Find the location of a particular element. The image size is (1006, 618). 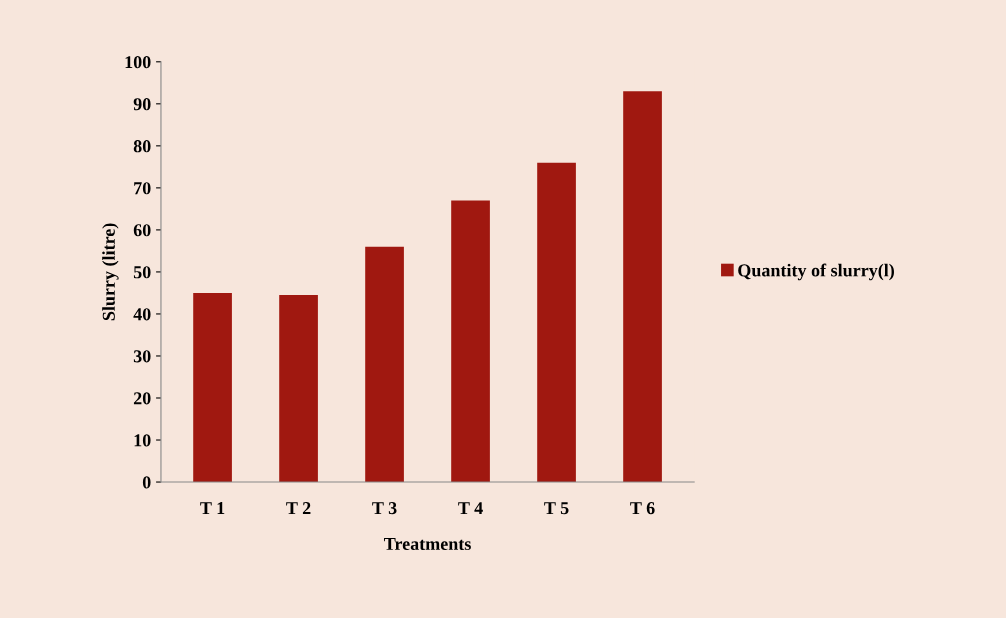

x-tick-label: T 4 is located at coordinates (470, 508).